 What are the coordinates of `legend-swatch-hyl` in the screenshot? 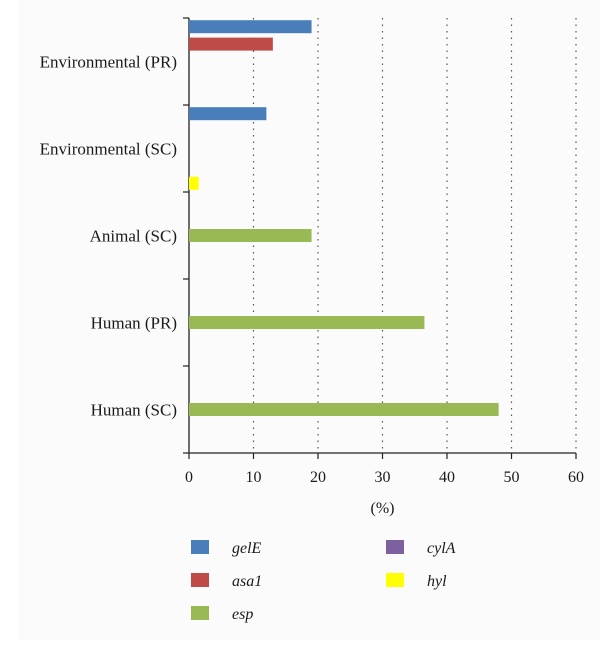 It's located at (395, 580).